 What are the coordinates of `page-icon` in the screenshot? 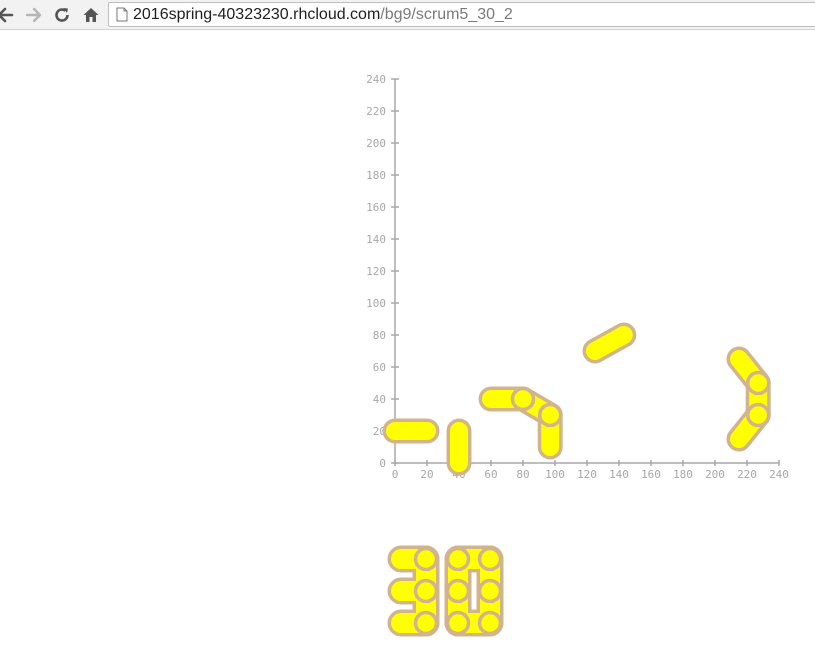 It's located at (122, 14).